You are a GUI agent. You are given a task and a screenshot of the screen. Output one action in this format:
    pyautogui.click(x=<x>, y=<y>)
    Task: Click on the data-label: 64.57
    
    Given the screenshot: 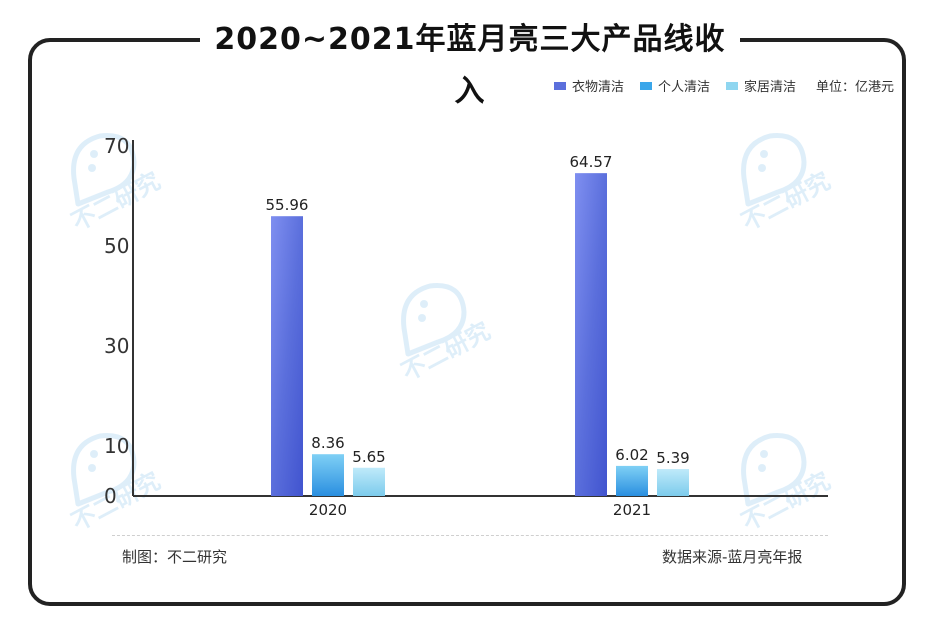 What is the action you would take?
    pyautogui.click(x=591, y=162)
    